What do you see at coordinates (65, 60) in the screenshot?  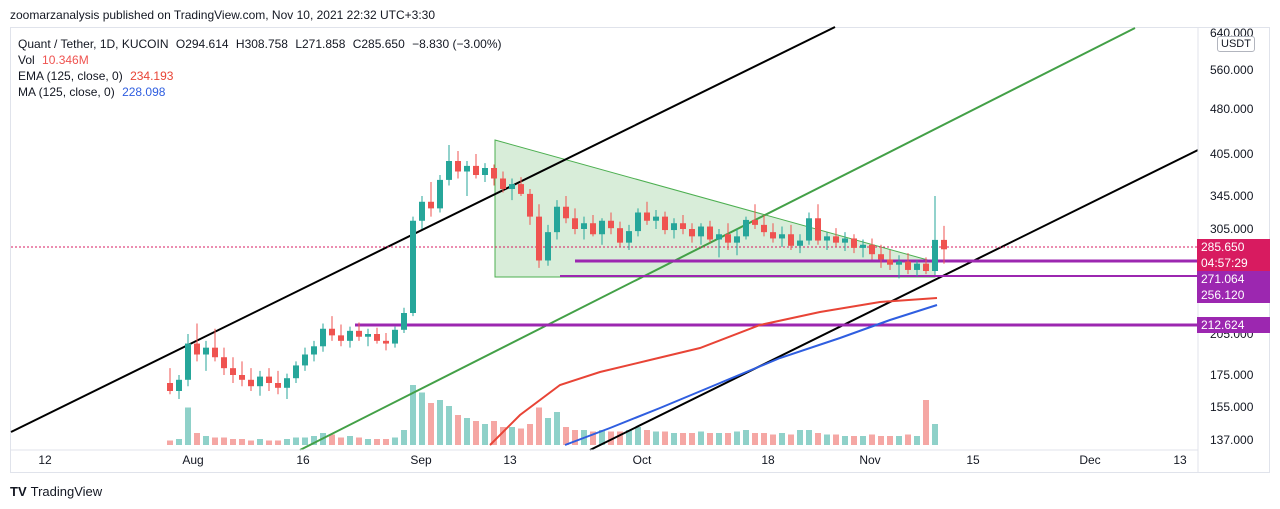 I see `vol-value: 10.346M` at bounding box center [65, 60].